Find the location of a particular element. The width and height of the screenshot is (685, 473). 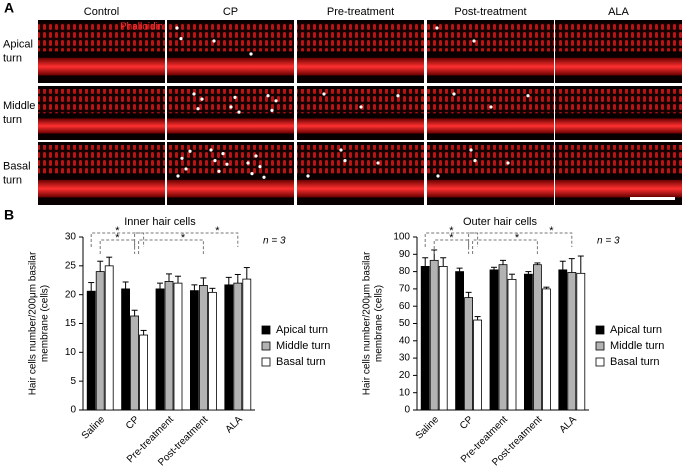

panel-label: B is located at coordinates (9, 215).